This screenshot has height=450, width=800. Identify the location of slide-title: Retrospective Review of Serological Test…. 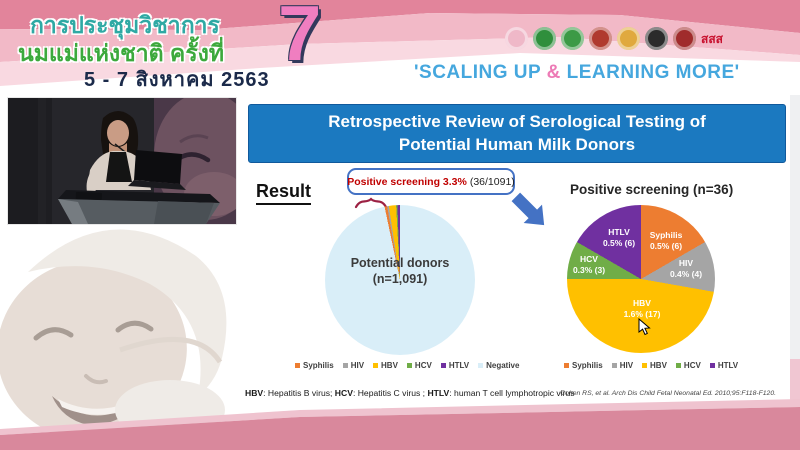
(517, 133).